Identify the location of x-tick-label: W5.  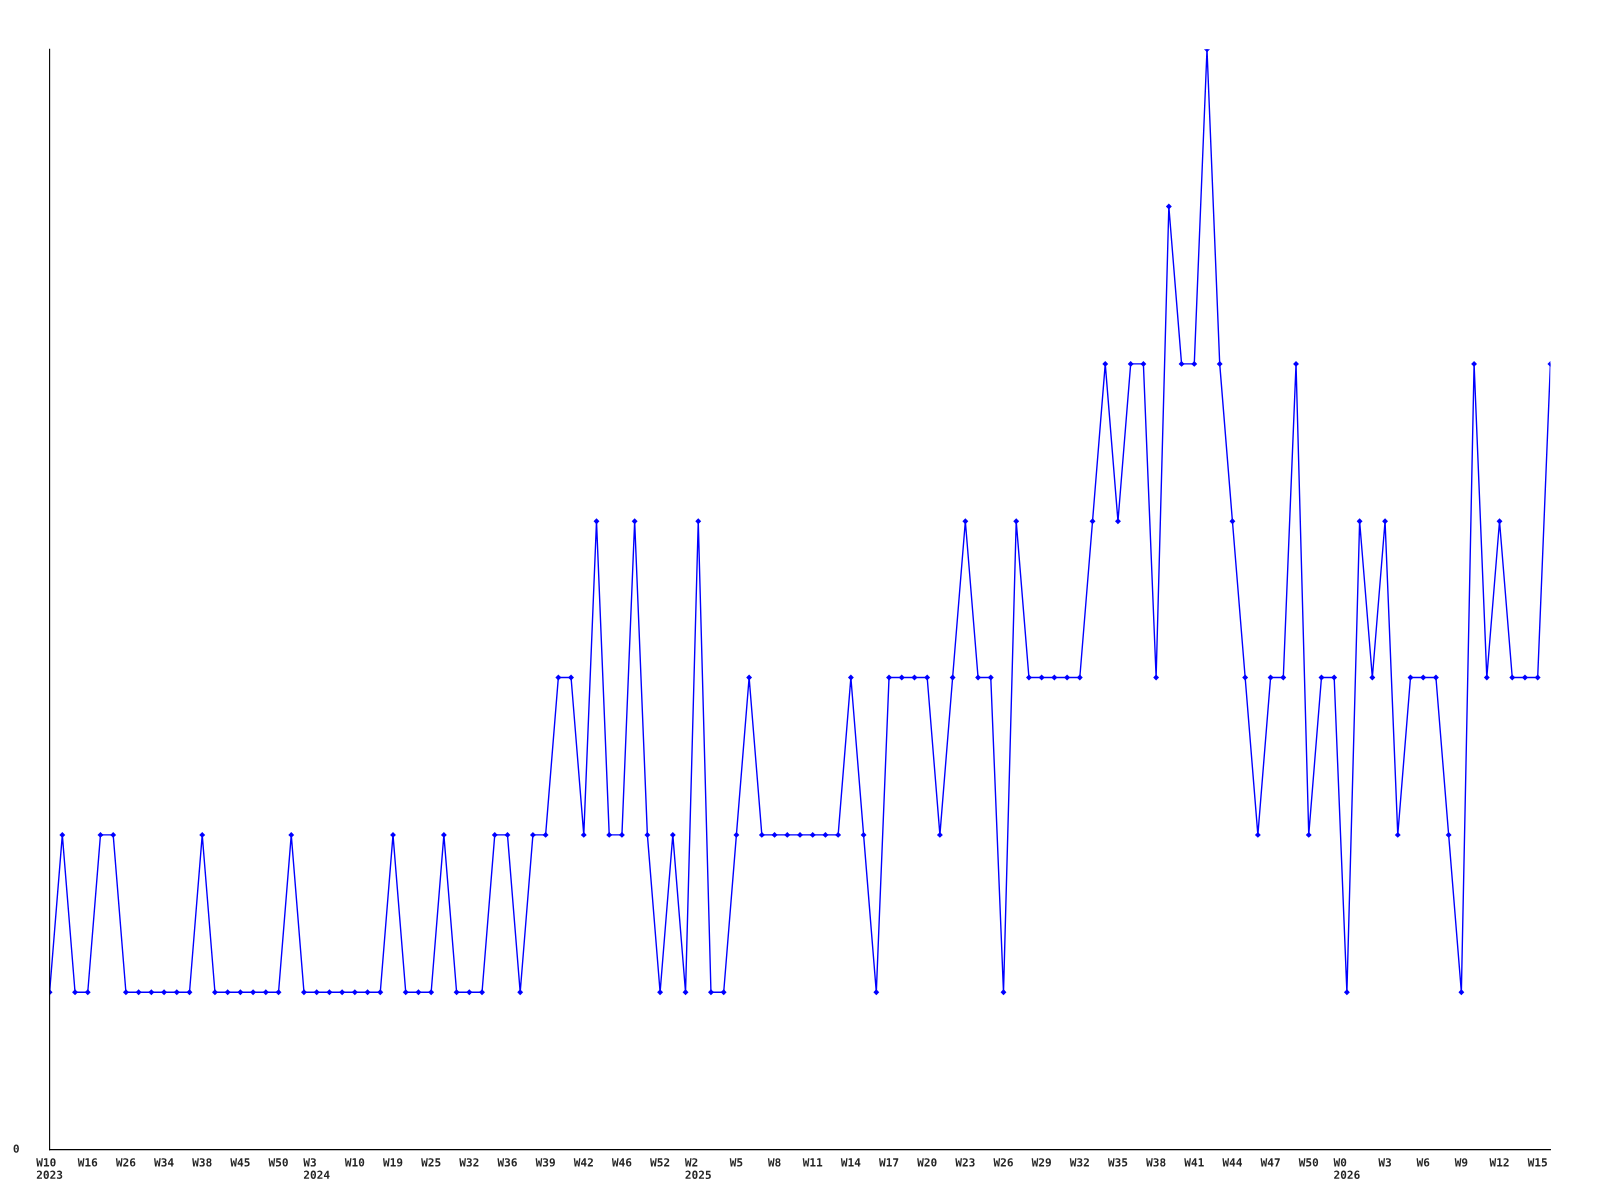
(736, 1162).